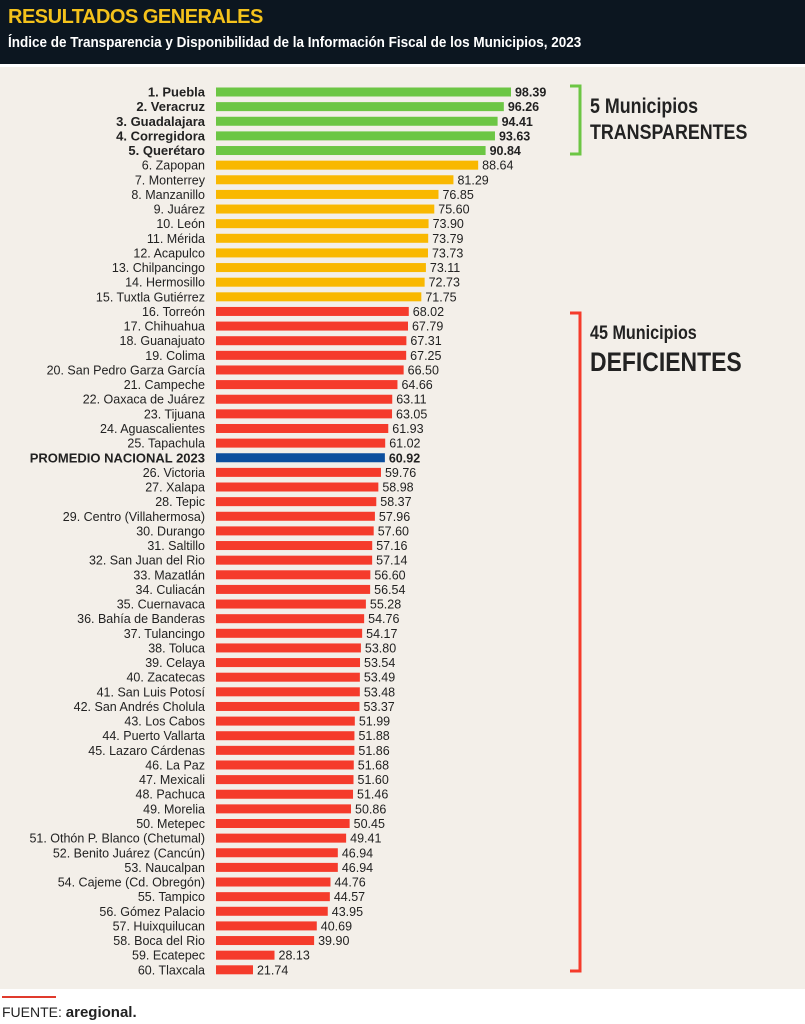 This screenshot has width=805, height=1024. I want to click on category-label: 3. Guadalajara, so click(161, 121).